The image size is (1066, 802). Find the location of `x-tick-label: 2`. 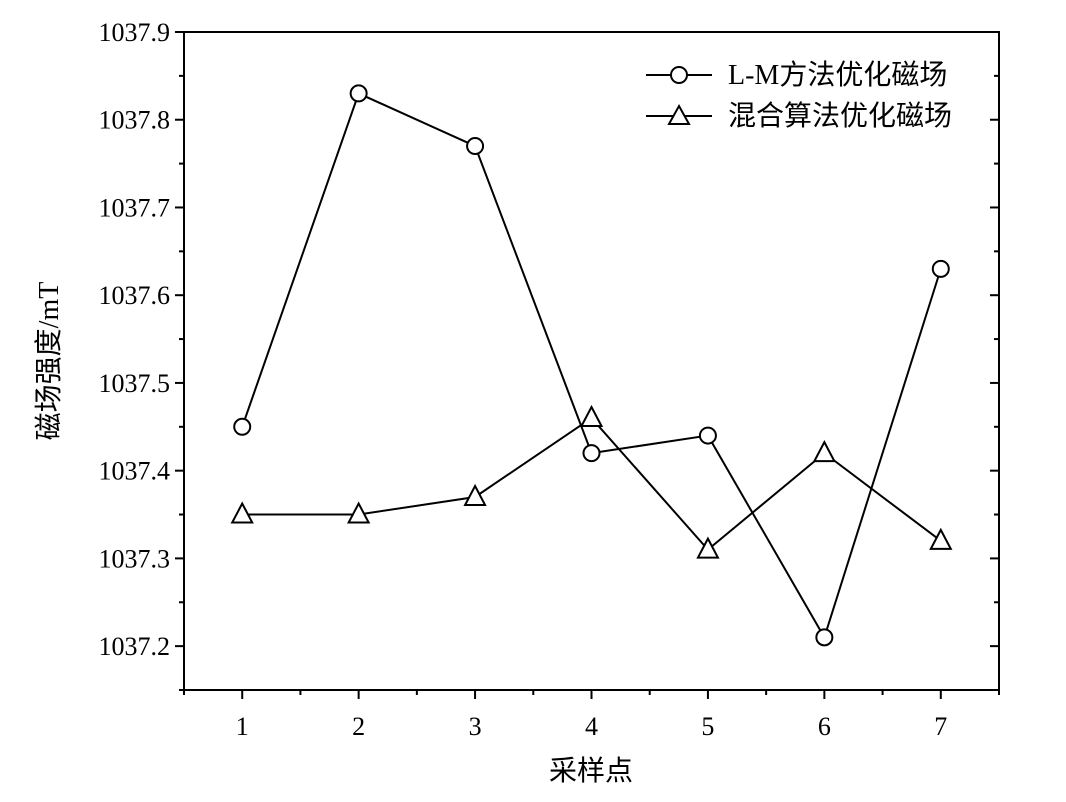

x-tick-label: 2 is located at coordinates (358, 726).